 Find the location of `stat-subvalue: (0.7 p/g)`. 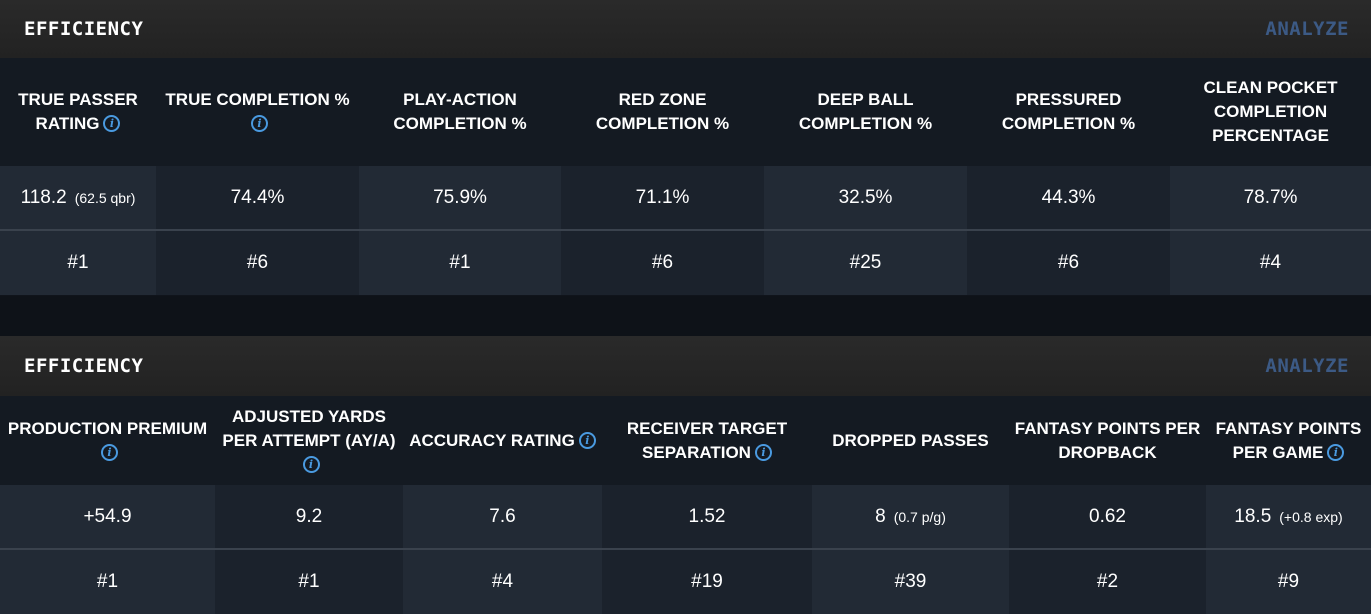

stat-subvalue: (0.7 p/g) is located at coordinates (919, 516).